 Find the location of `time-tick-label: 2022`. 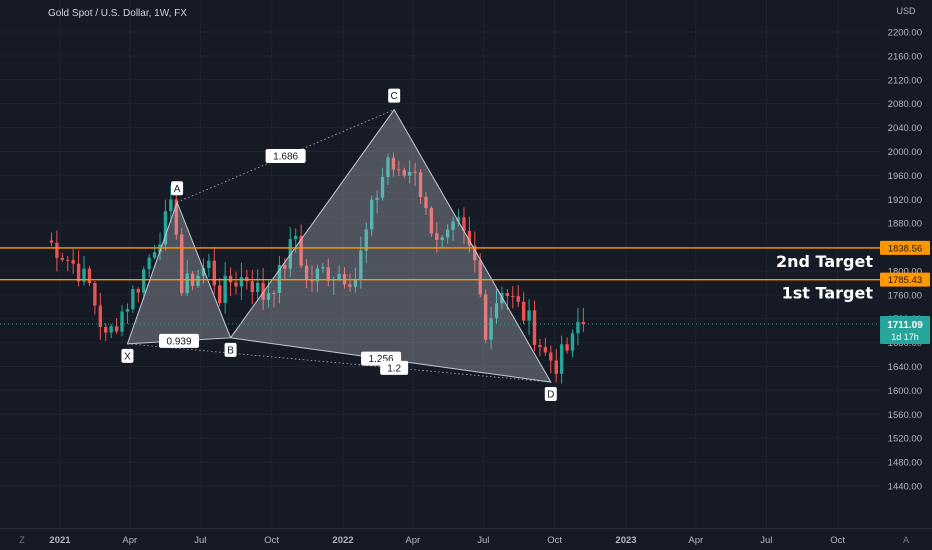

time-tick-label: 2022 is located at coordinates (342, 540).